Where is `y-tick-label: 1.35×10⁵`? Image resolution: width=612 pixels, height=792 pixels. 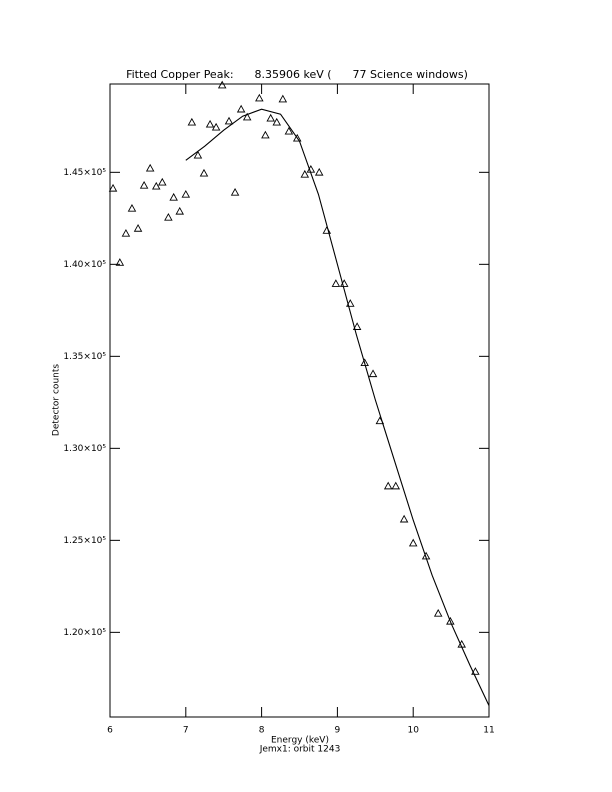
y-tick-label: 1.35×10⁵ is located at coordinates (84, 357).